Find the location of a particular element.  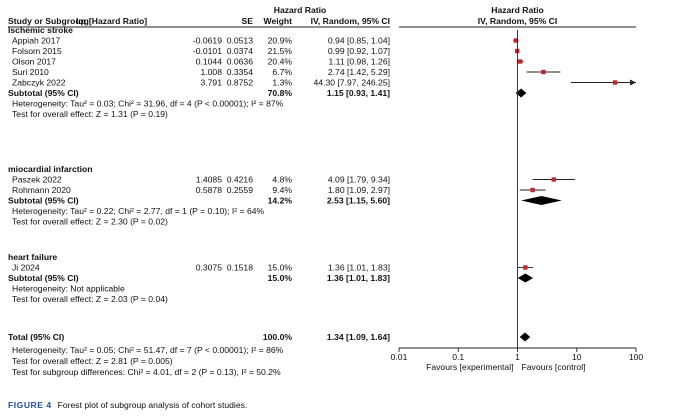

study-loghr: 0.3075 is located at coordinates (209, 268).